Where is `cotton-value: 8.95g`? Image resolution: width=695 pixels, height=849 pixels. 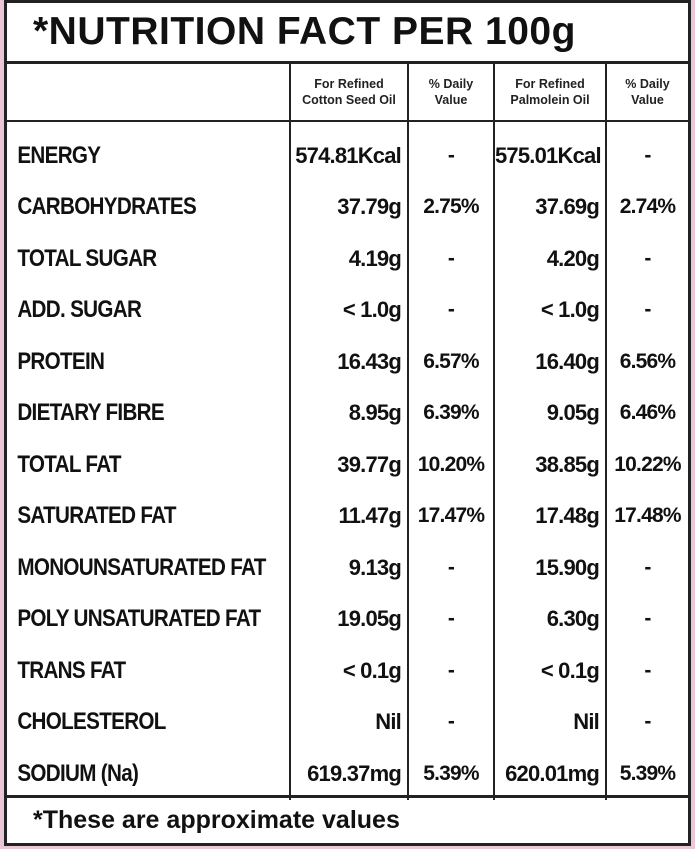
cotton-value: 8.95g is located at coordinates (348, 413).